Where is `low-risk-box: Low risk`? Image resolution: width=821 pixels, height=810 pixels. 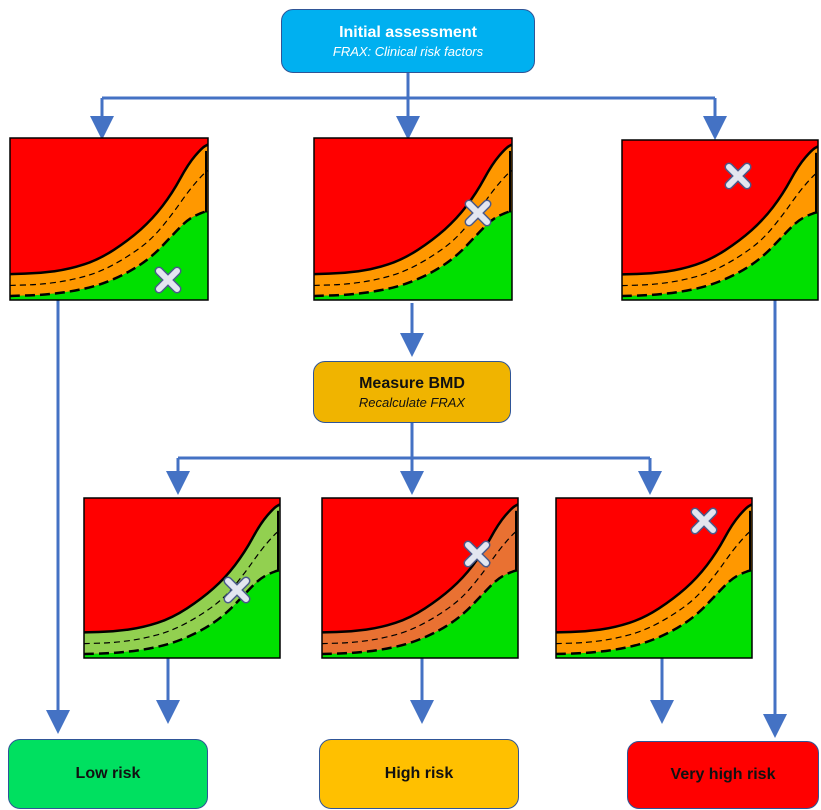 low-risk-box: Low risk is located at coordinates (108, 774).